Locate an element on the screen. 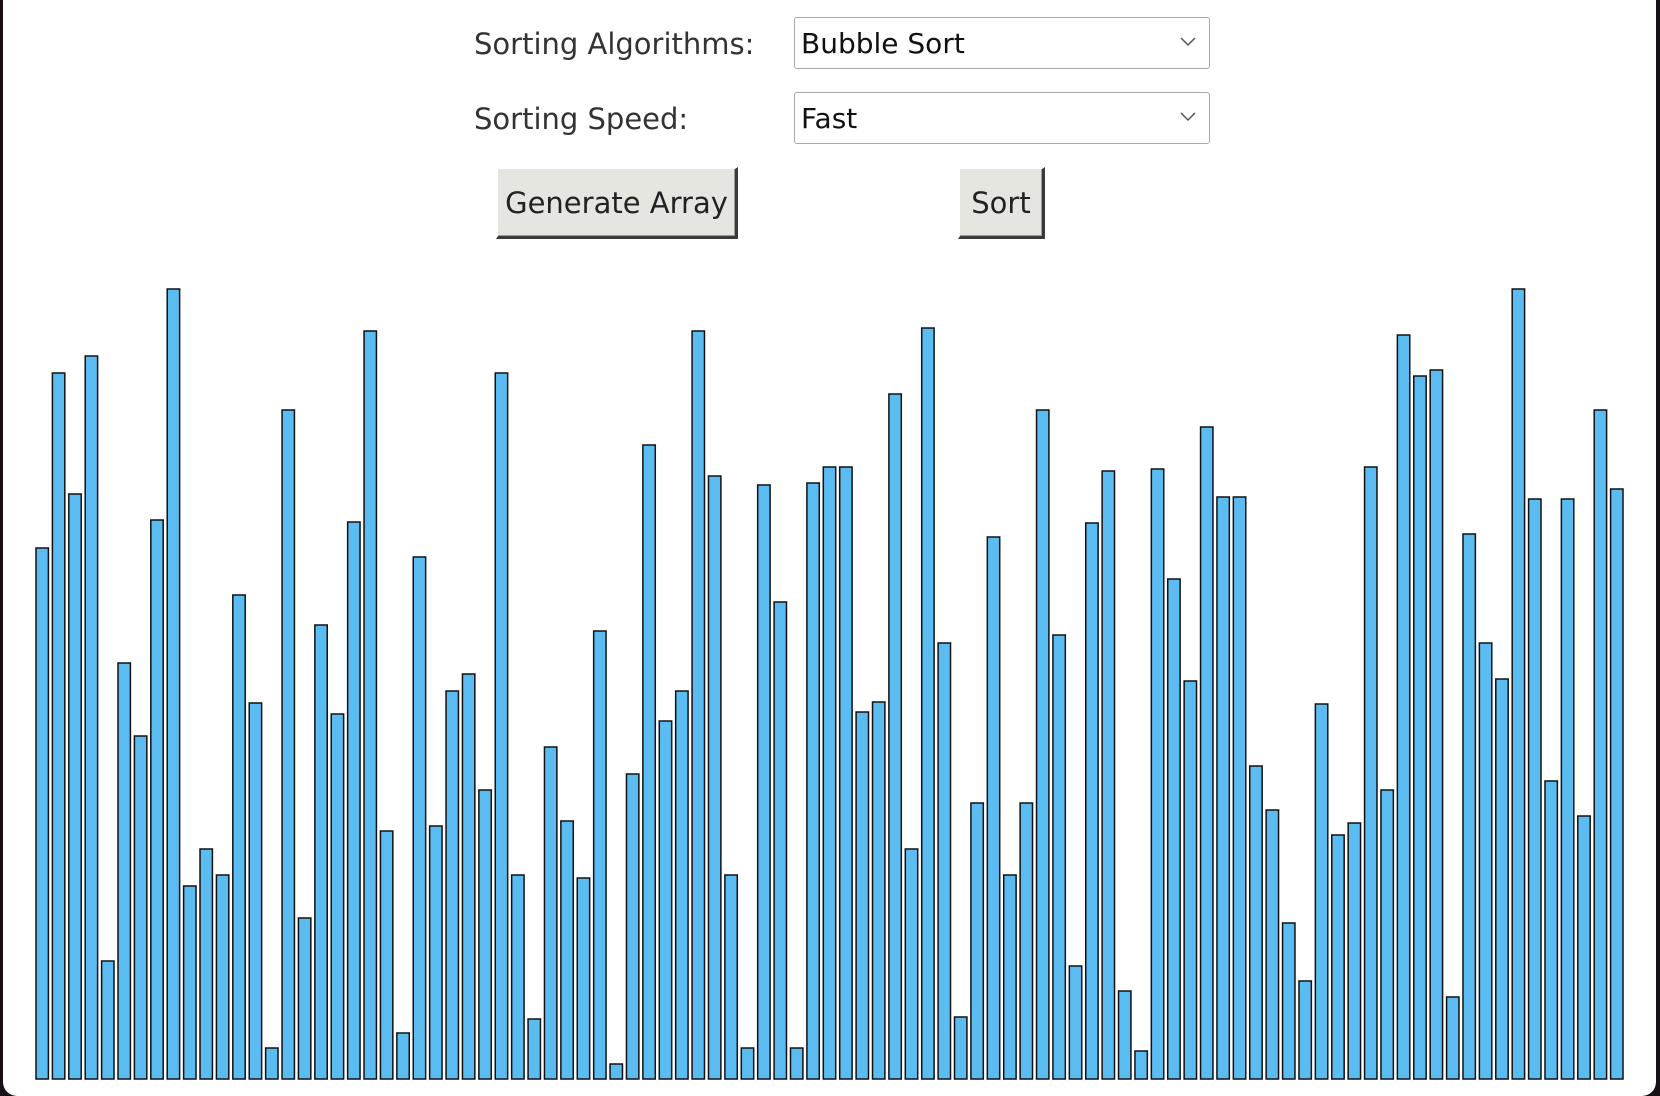 The width and height of the screenshot is (1660, 1096). generate-array-button: Generate Array is located at coordinates (617, 203).